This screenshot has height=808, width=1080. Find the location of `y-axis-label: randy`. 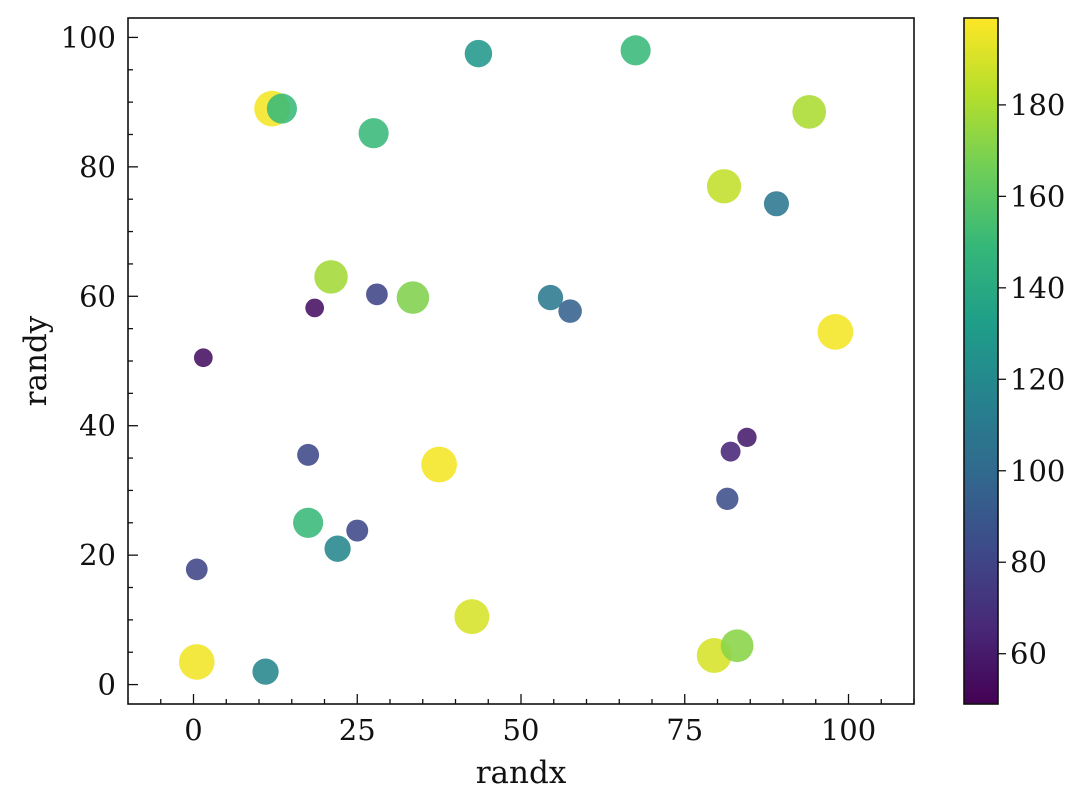

y-axis-label: randy is located at coordinates (36, 360).